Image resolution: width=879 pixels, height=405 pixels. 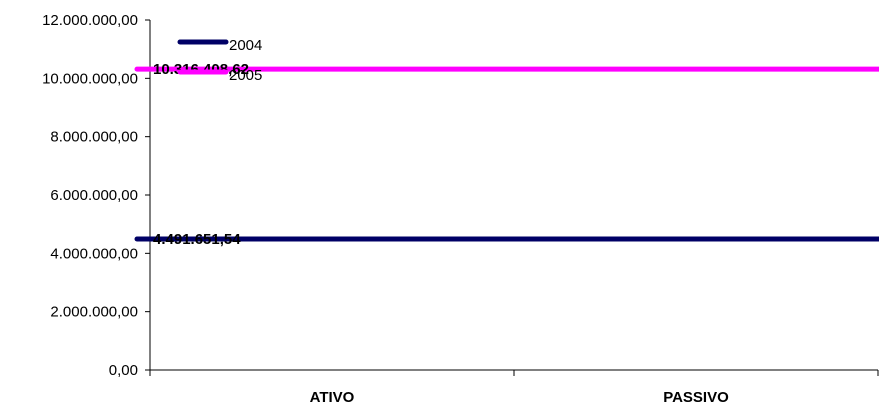 What do you see at coordinates (514, 387) in the screenshot?
I see `x-ticks: ATIVO PASSIVO` at bounding box center [514, 387].